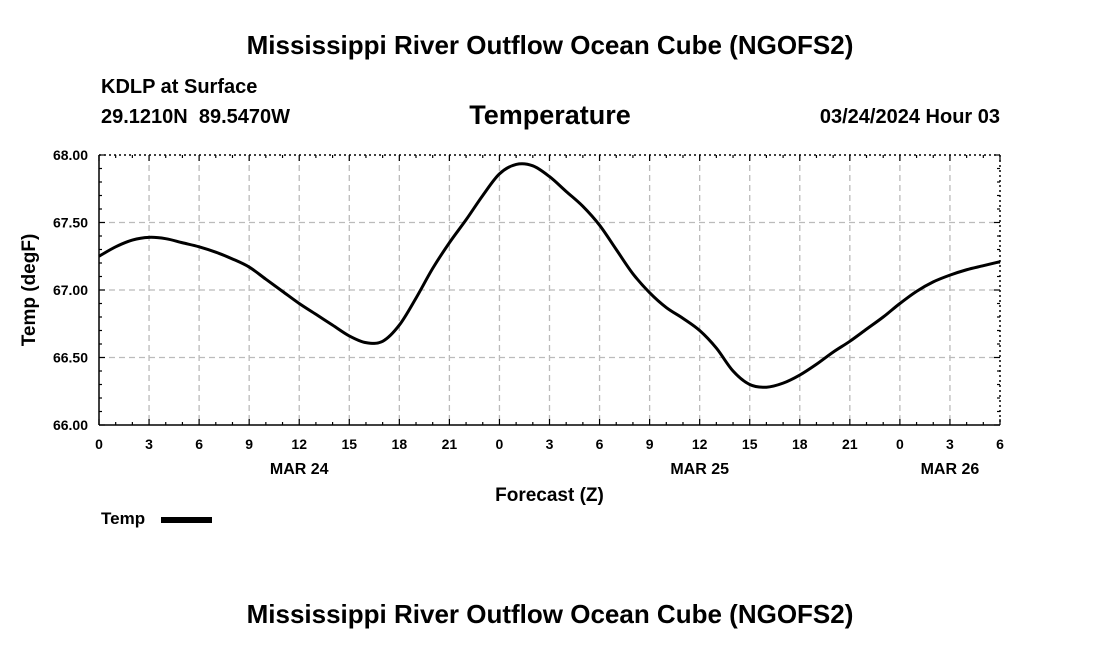 The width and height of the screenshot is (1100, 650). I want to click on legend-line-swatch, so click(186, 520).